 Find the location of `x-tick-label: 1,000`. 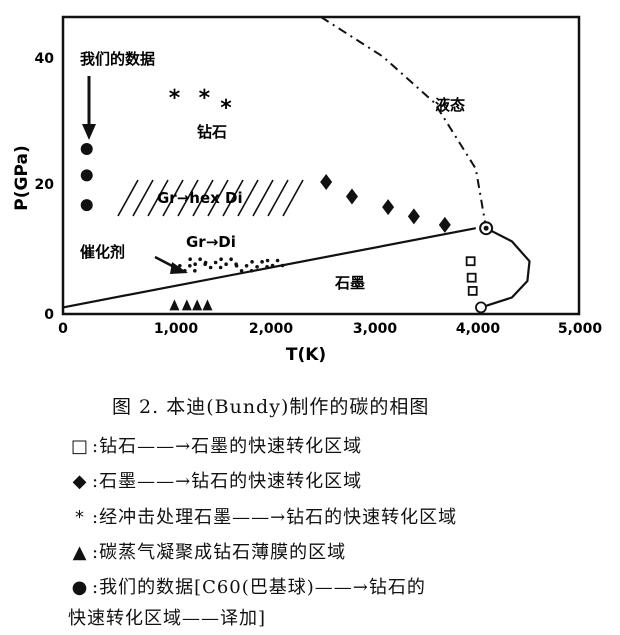

x-tick-label: 1,000 is located at coordinates (176, 329).